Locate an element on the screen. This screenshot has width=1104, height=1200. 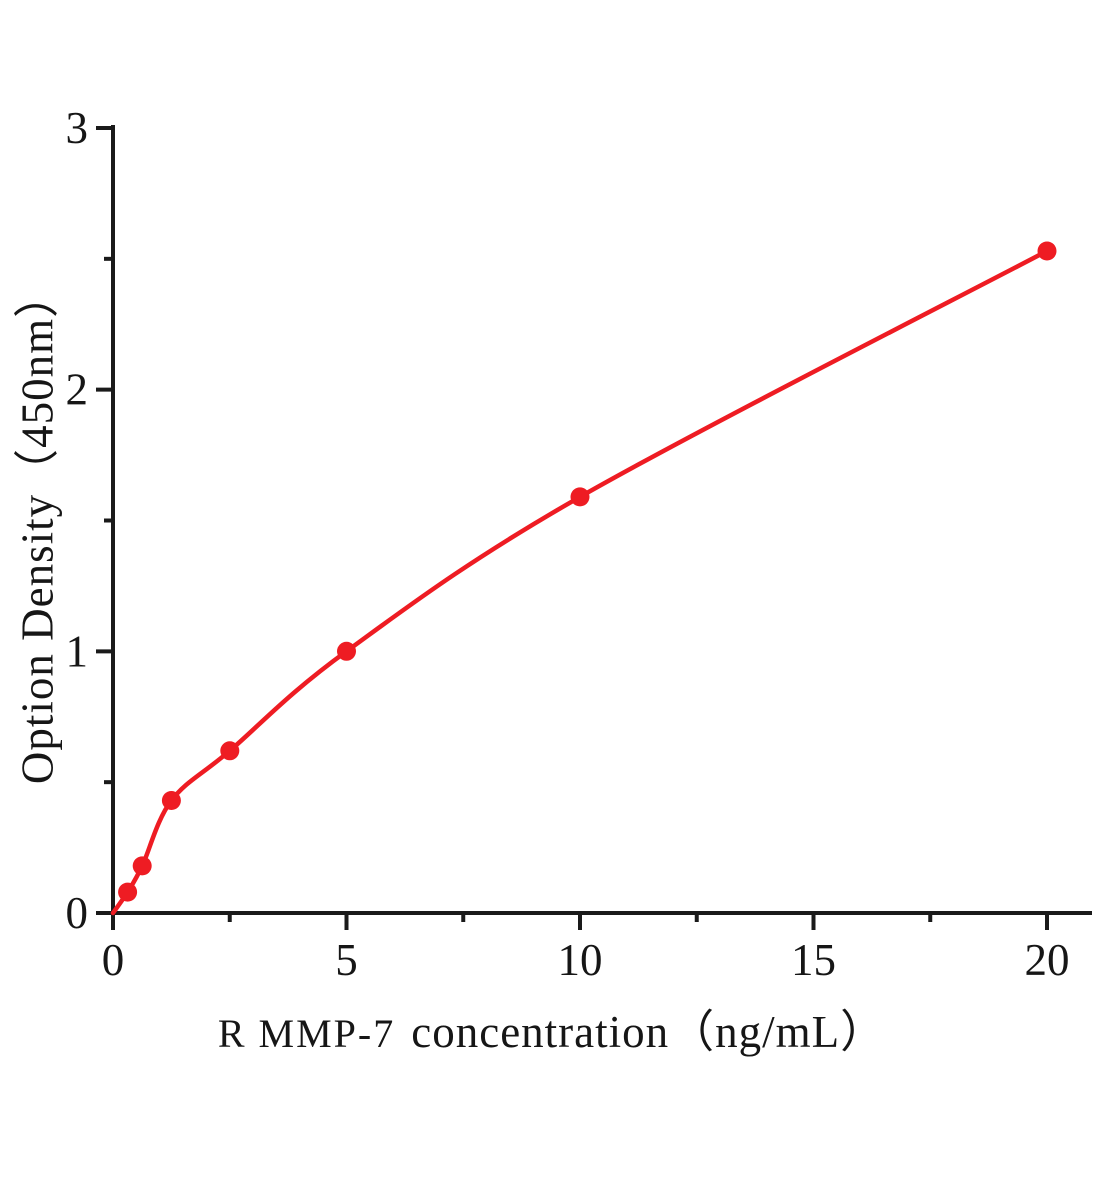
y-tick-label: 1 is located at coordinates (77, 651).